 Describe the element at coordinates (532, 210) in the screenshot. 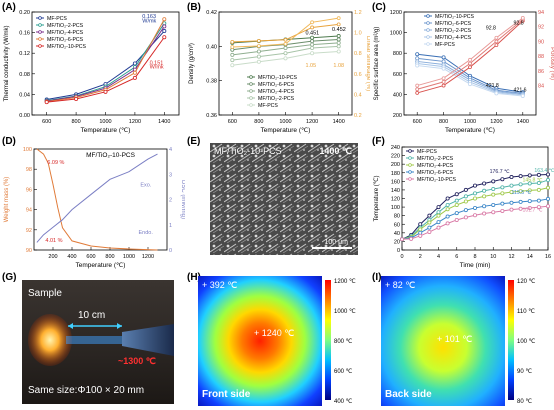

I see `annotation-f: 101.7 ℃` at that location.